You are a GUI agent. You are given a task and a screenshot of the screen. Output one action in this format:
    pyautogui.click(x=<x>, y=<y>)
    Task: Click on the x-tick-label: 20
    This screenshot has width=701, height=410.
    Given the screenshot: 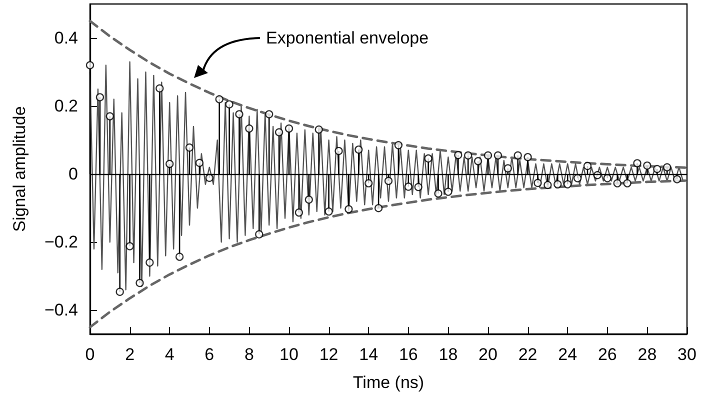 What is the action you would take?
    pyautogui.click(x=488, y=354)
    